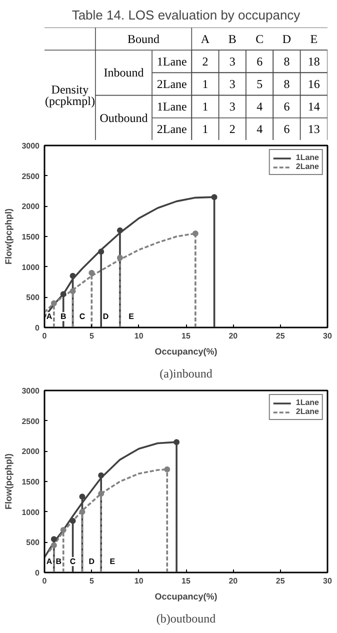  What do you see at coordinates (205, 39) in the screenshot?
I see `x-tick-label: A` at bounding box center [205, 39].